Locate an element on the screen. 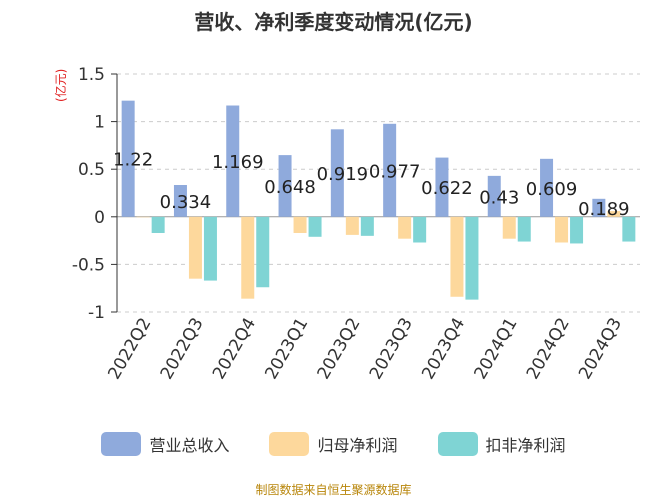 The height and width of the screenshot is (500, 667). data-label: 0.977 is located at coordinates (395, 171).